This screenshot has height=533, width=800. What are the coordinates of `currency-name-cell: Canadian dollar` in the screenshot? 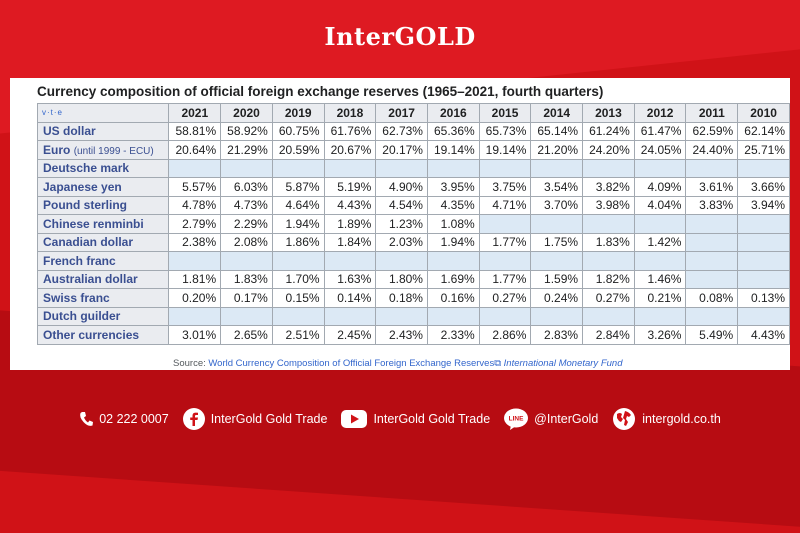 It's located at (103, 242).